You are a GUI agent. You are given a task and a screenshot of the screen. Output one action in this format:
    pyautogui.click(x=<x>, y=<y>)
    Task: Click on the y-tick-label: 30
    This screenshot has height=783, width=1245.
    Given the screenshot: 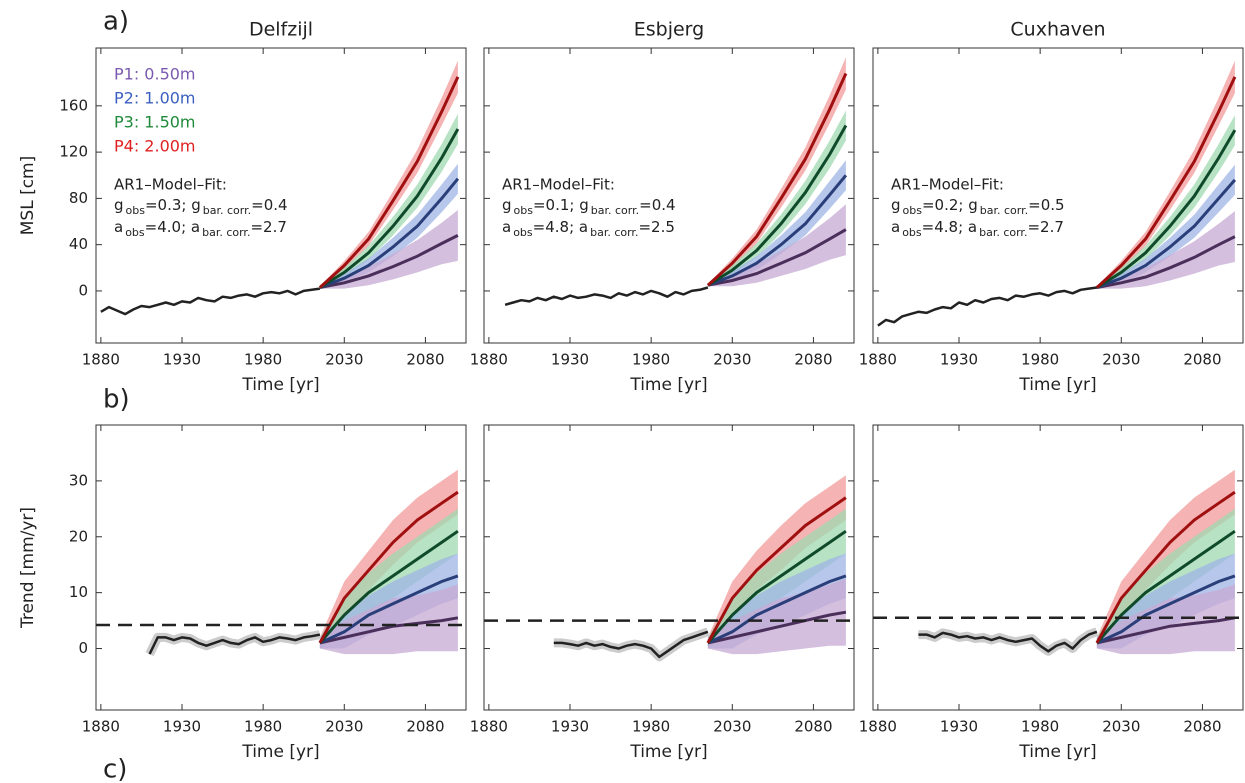 What is the action you would take?
    pyautogui.click(x=78, y=480)
    